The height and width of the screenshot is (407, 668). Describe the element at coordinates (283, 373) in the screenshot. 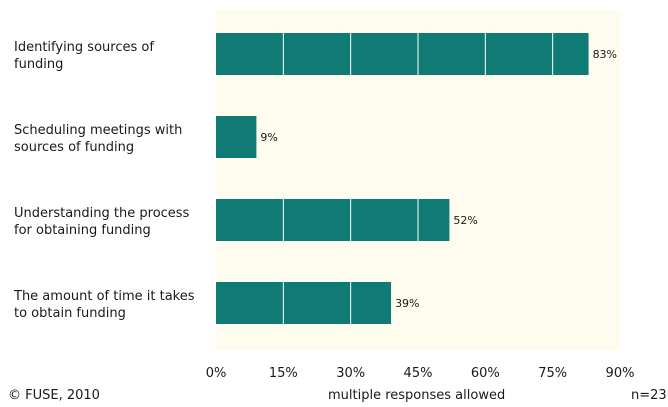

I see `x-tick-label: 15%` at that location.